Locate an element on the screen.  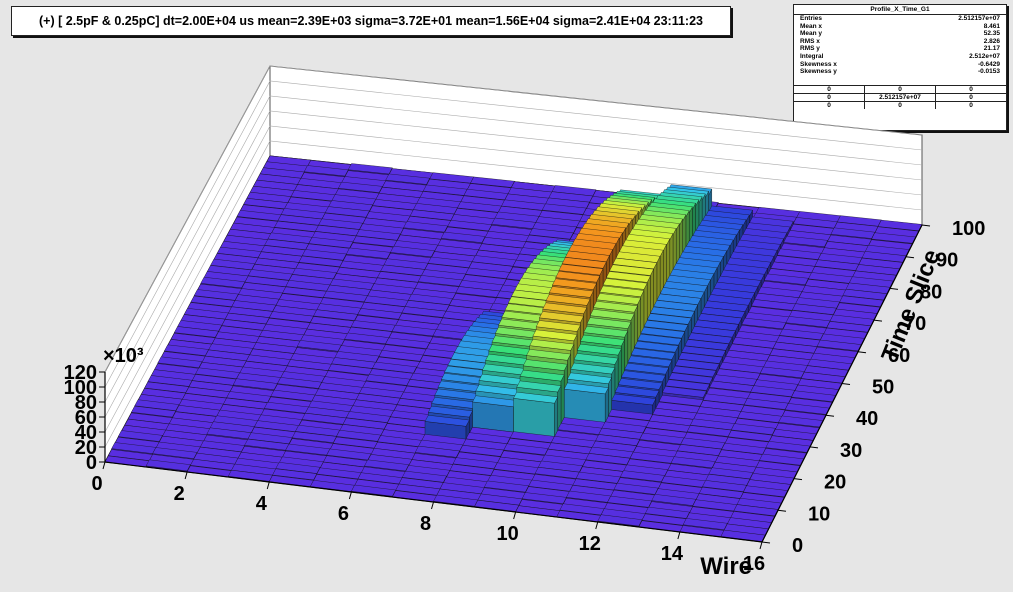
y-tick-label: 80 is located at coordinates (931, 292).